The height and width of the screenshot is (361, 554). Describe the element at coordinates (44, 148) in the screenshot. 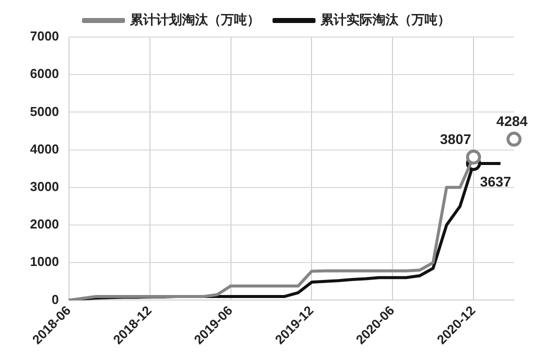

I see `y-tick-label: 4000` at that location.